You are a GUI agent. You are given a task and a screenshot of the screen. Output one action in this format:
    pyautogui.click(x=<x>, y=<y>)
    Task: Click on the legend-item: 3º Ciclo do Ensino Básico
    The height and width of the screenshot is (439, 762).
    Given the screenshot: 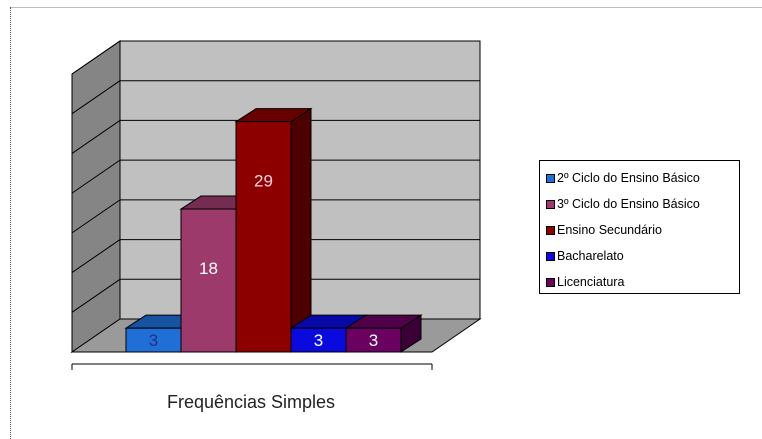 What is the action you would take?
    pyautogui.click(x=642, y=204)
    